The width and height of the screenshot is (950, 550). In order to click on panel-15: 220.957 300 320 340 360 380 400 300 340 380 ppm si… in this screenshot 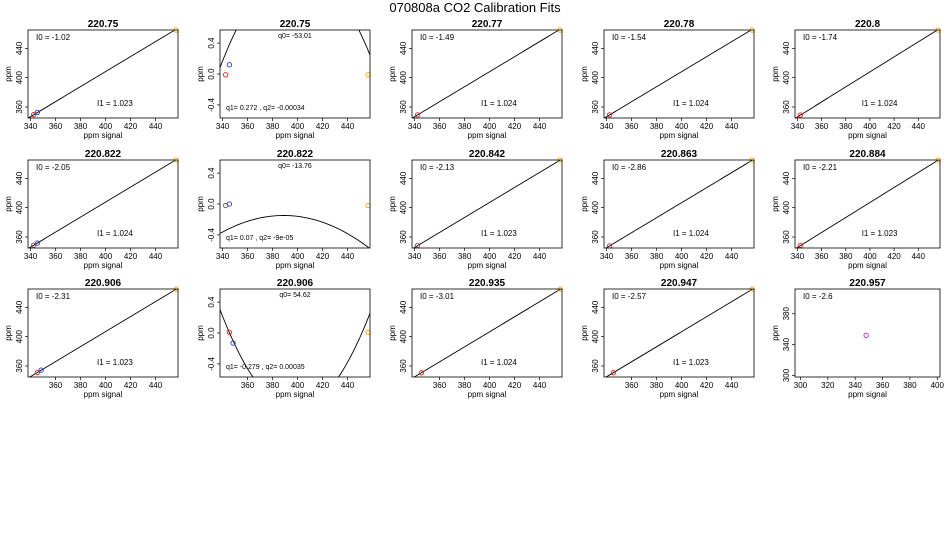, I will do `click(857, 338)`.